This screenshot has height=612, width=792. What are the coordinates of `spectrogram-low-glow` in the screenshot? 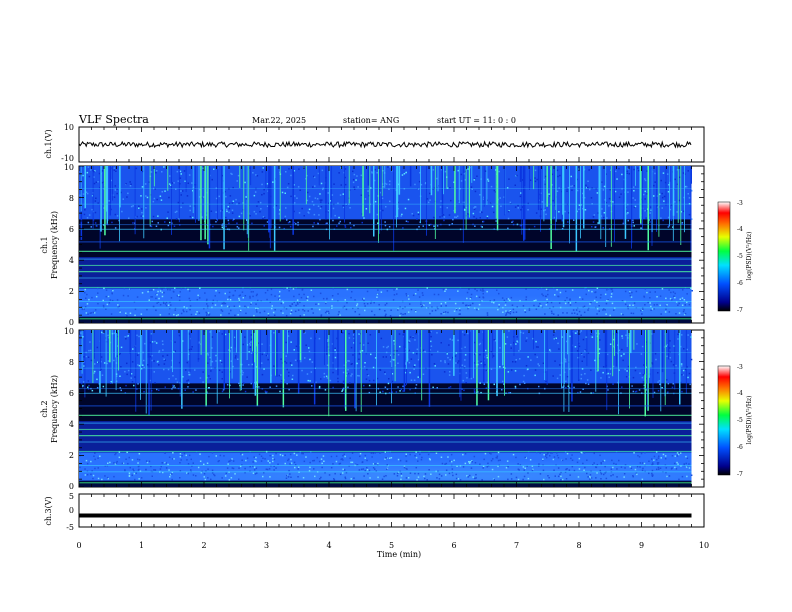 It's located at (385, 302).